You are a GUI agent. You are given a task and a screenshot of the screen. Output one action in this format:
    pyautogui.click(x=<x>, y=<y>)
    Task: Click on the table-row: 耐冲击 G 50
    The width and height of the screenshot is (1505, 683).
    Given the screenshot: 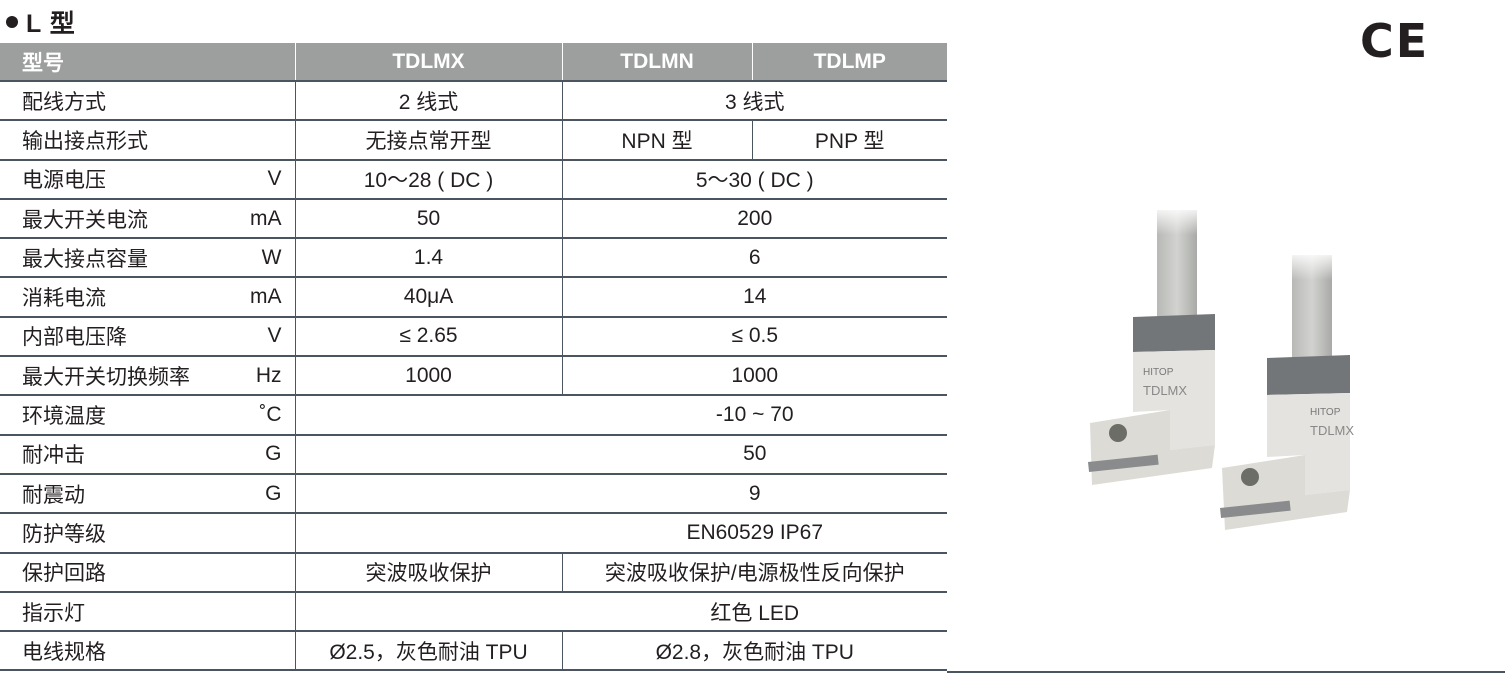 What is the action you would take?
    pyautogui.click(x=473, y=454)
    